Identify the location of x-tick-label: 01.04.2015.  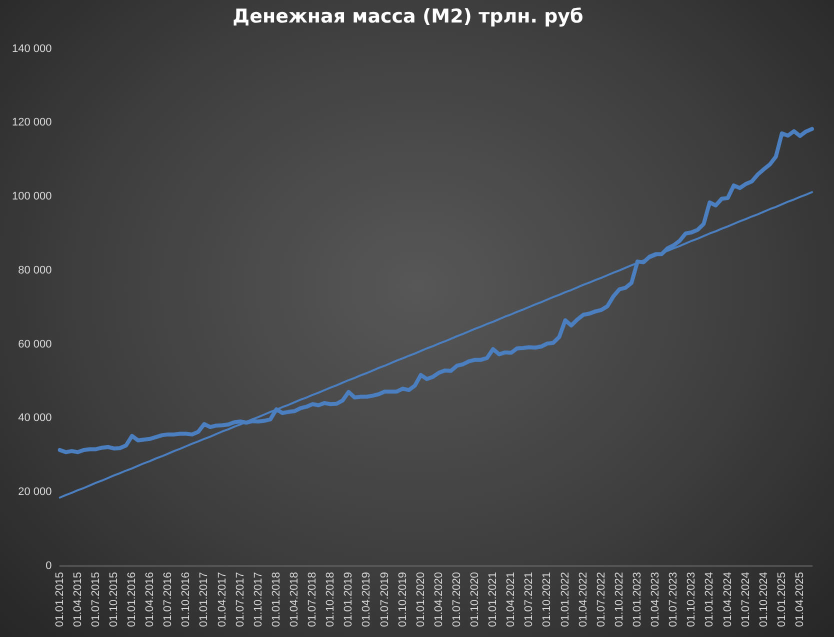
(78, 600).